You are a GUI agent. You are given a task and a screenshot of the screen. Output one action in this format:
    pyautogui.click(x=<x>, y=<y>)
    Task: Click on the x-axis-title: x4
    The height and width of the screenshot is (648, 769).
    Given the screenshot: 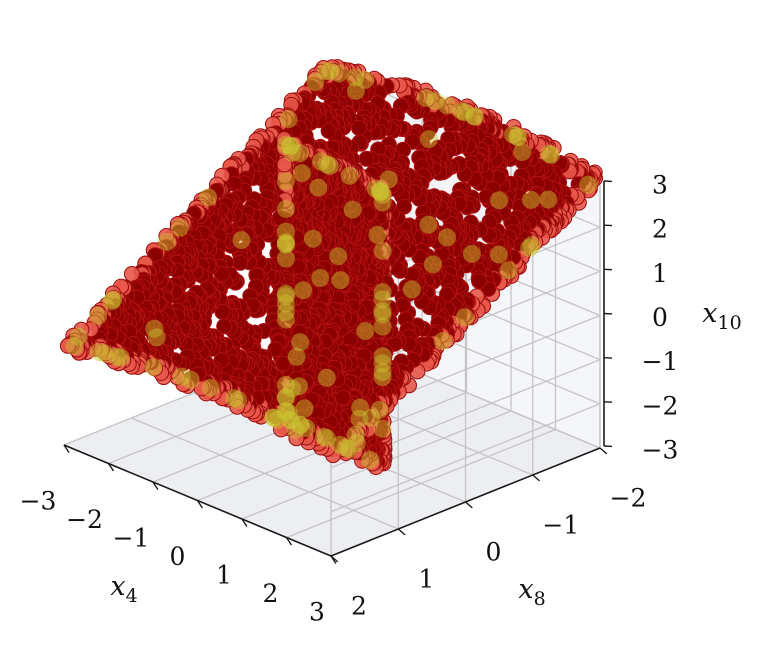 What is the action you would take?
    pyautogui.click(x=123, y=589)
    